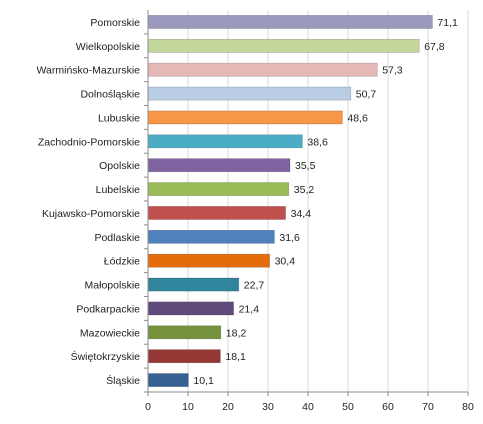 The height and width of the screenshot is (424, 483). What do you see at coordinates (123, 380) in the screenshot?
I see `category-label: Śląskie` at bounding box center [123, 380].